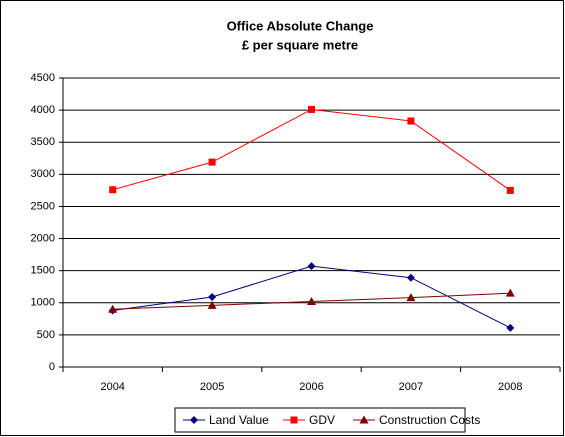 This screenshot has width=565, height=437. What do you see at coordinates (510, 387) in the screenshot?
I see `x-tick-label: 2008` at bounding box center [510, 387].